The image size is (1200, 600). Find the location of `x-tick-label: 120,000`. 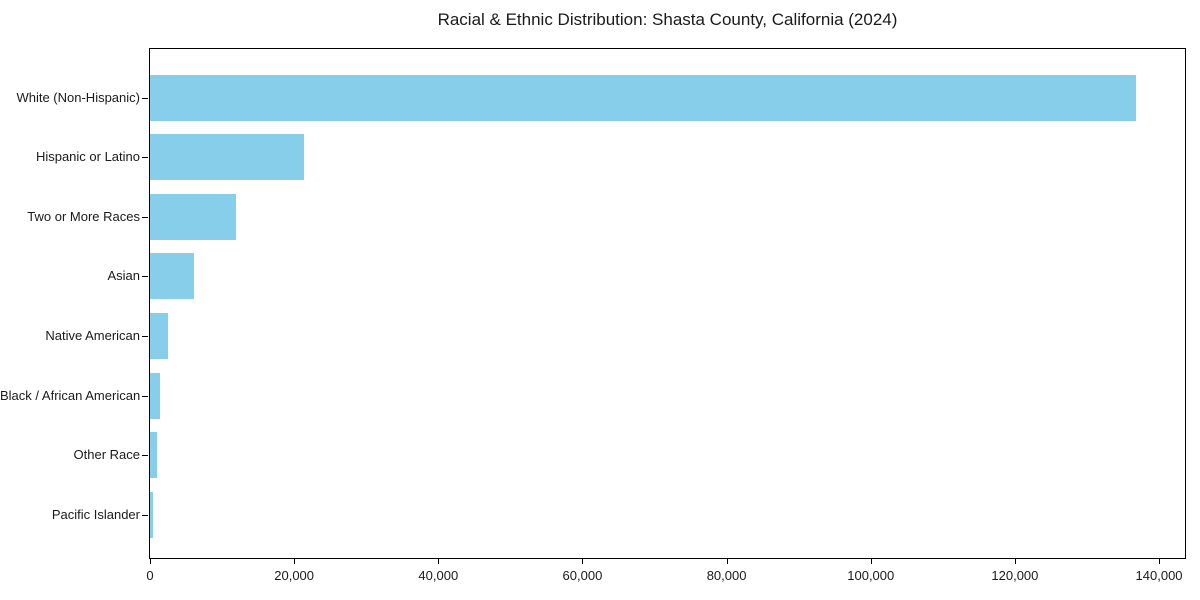

x-tick-label: 120,000 is located at coordinates (1015, 575).